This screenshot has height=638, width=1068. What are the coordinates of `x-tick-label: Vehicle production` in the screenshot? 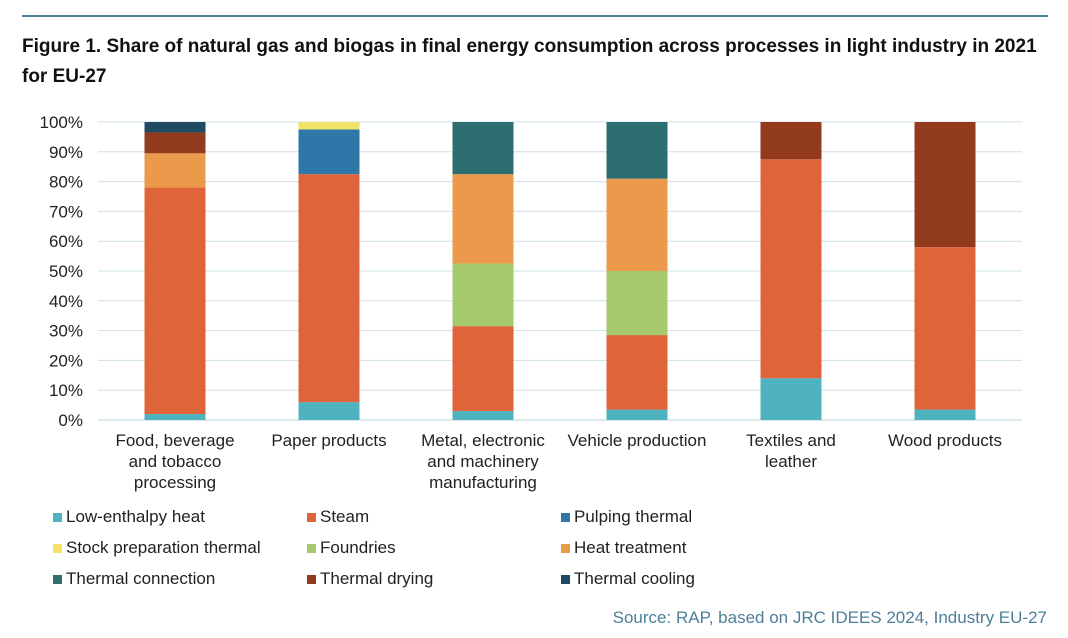 It's located at (637, 440).